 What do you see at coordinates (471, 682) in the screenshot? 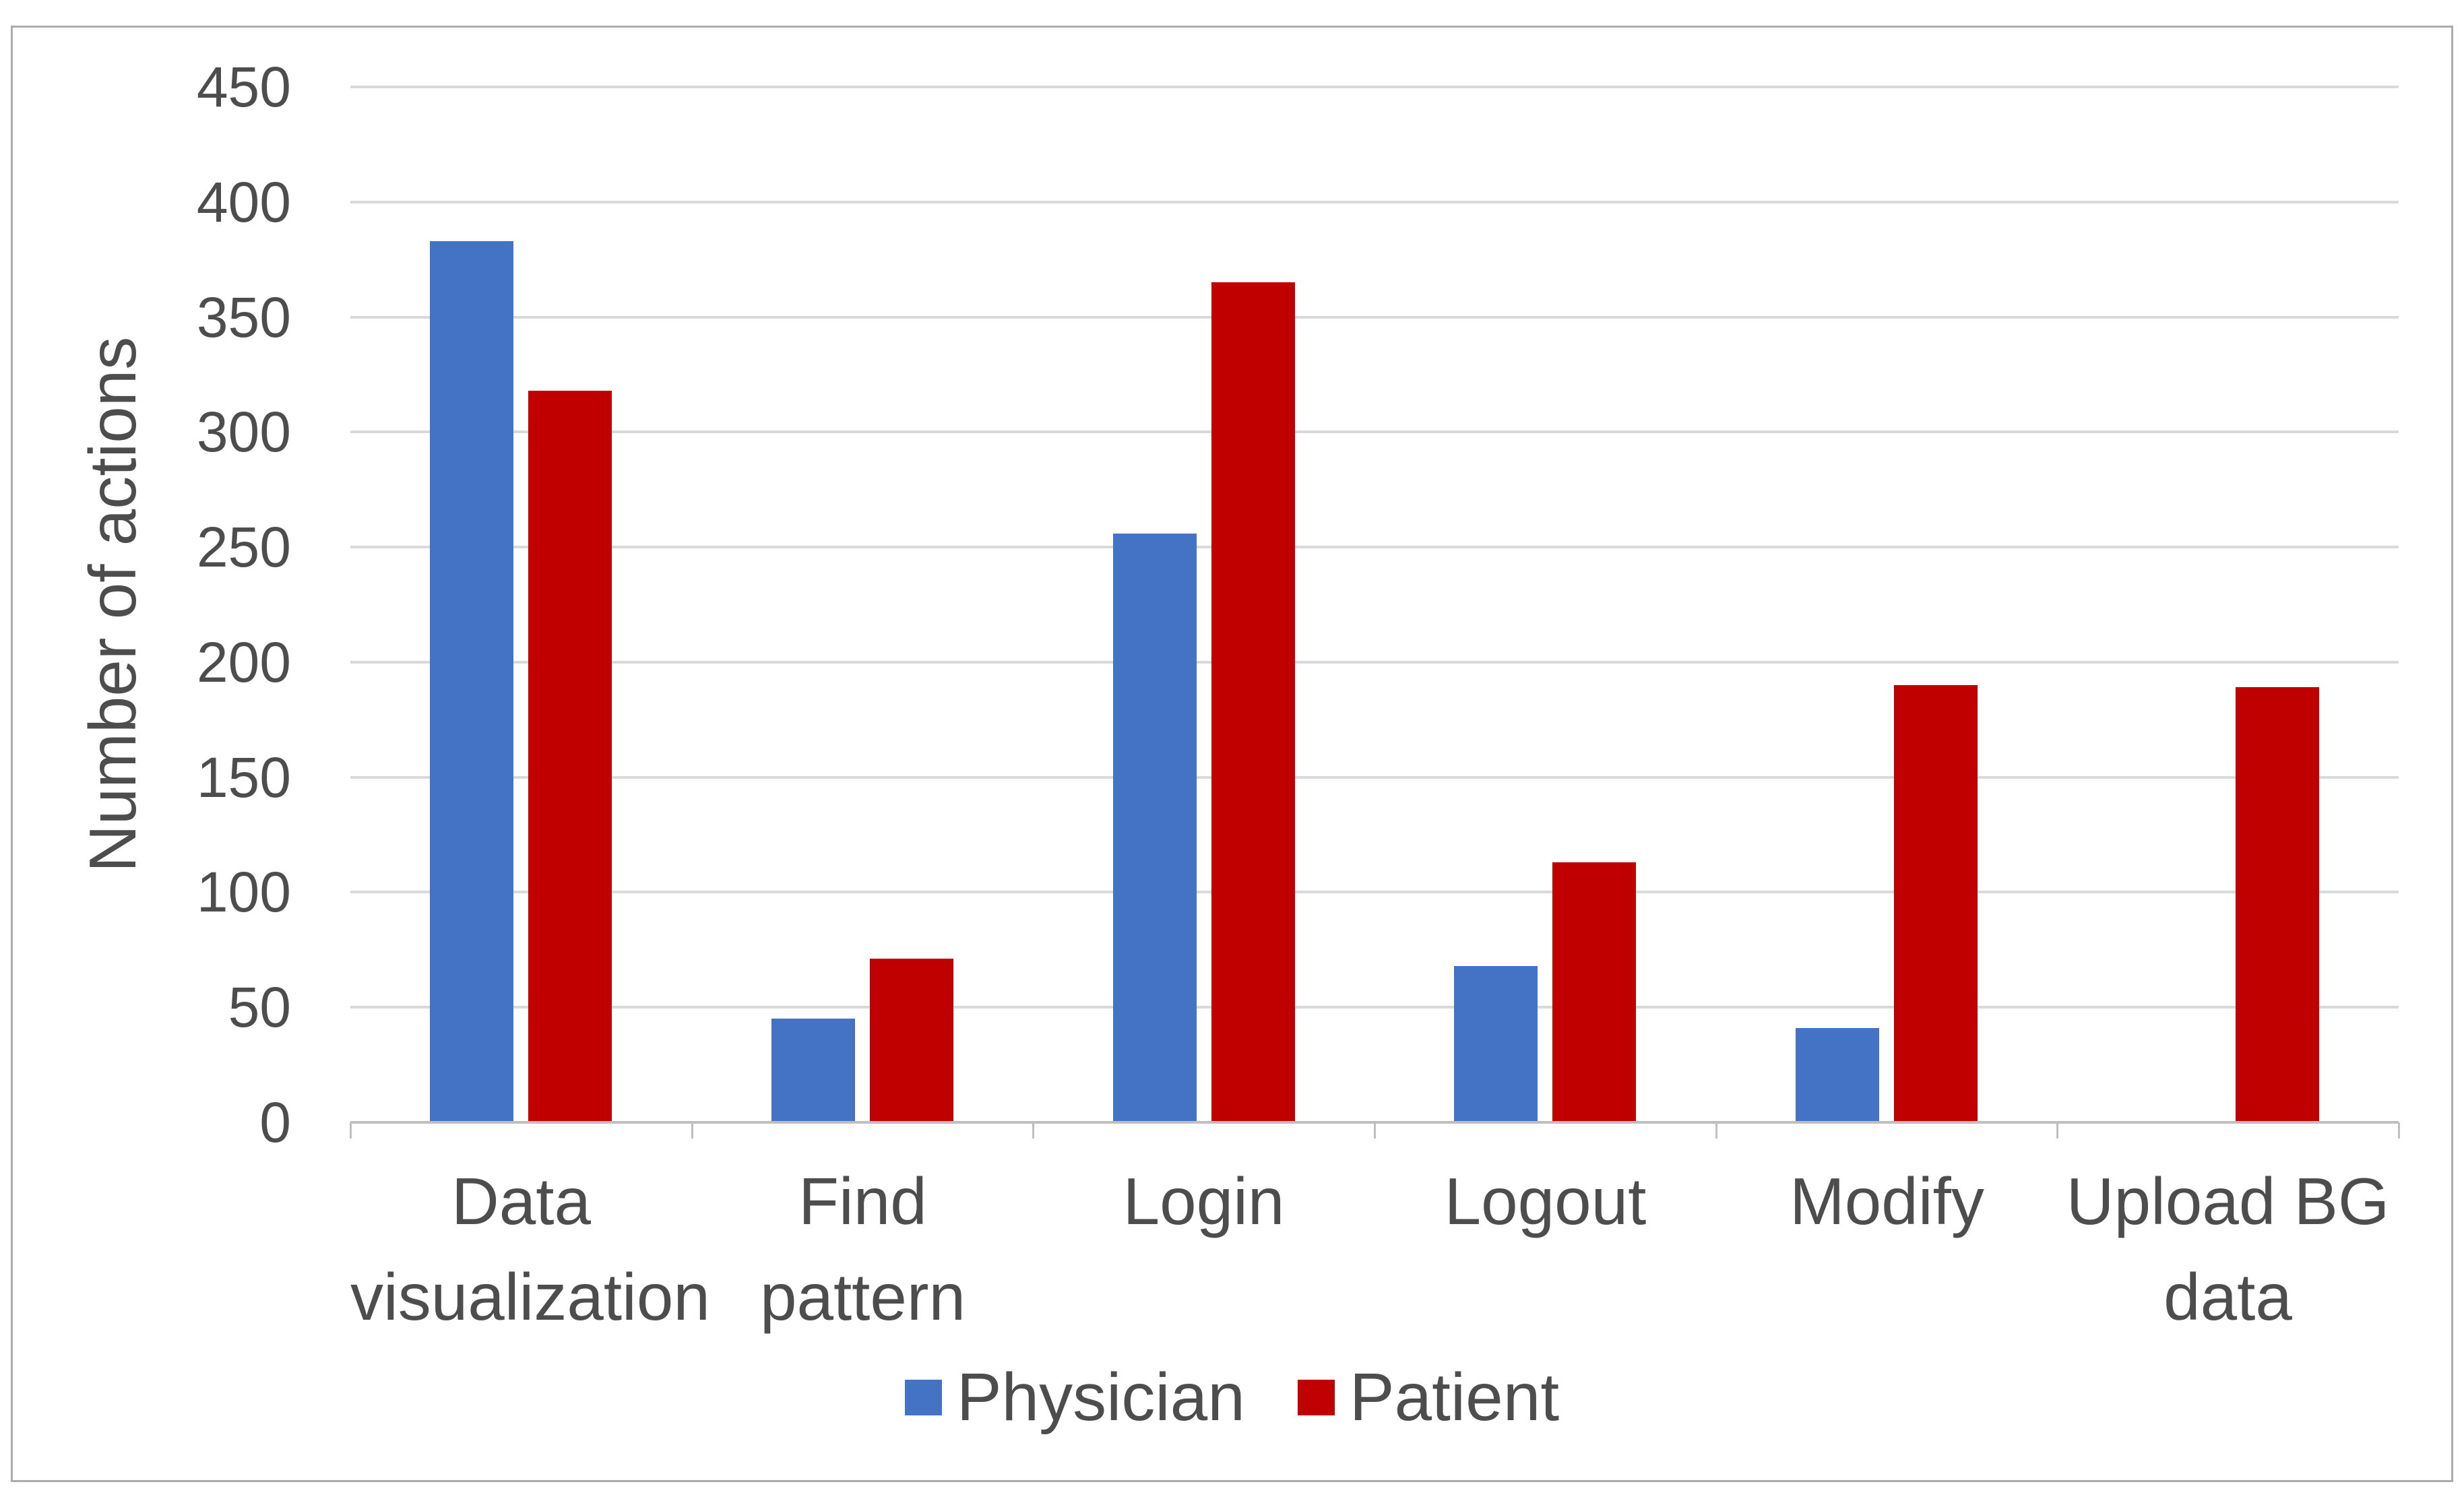
I see `bar-physician-data-visualization` at bounding box center [471, 682].